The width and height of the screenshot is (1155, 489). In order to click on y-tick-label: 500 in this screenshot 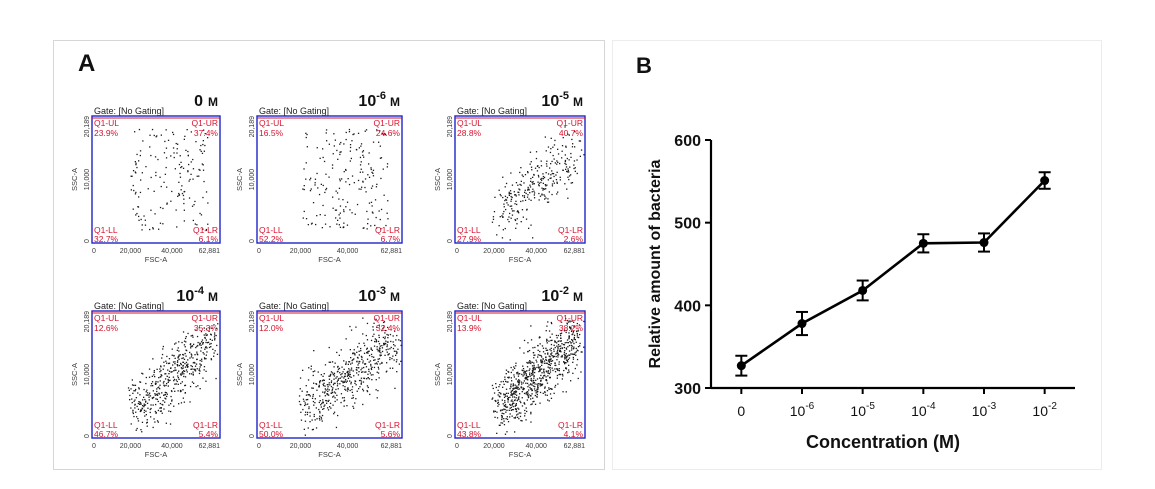, I will do `click(687, 224)`.